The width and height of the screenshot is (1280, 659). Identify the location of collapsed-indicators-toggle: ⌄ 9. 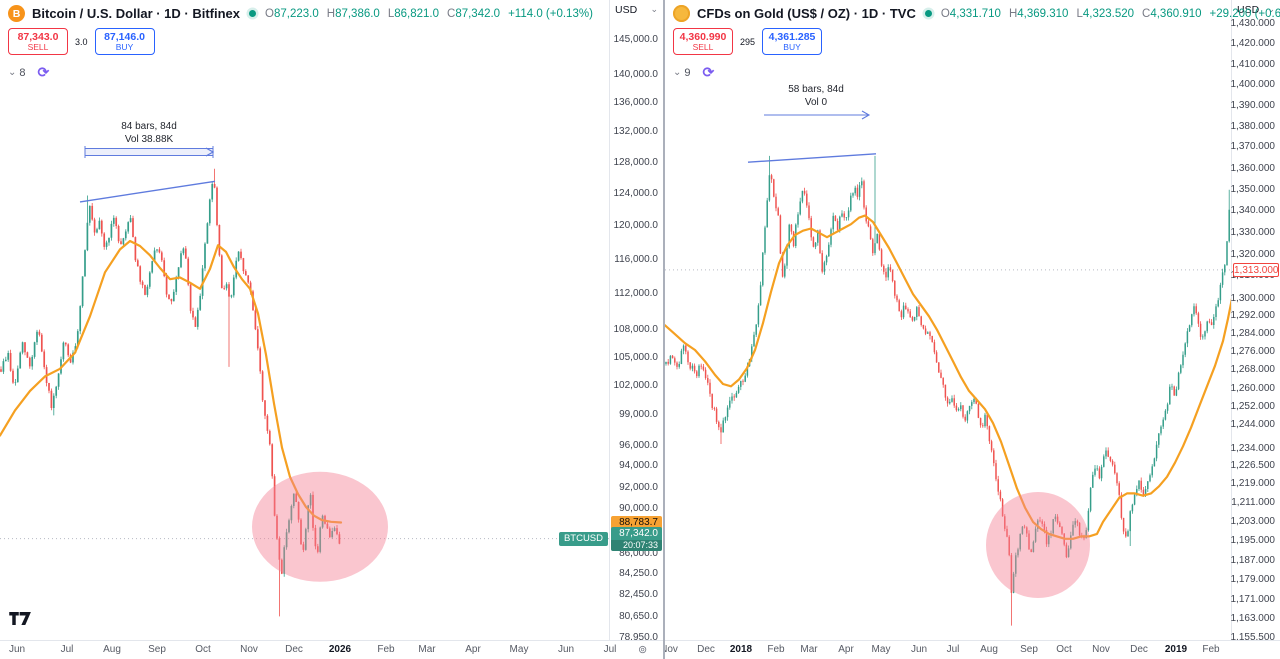
(682, 73).